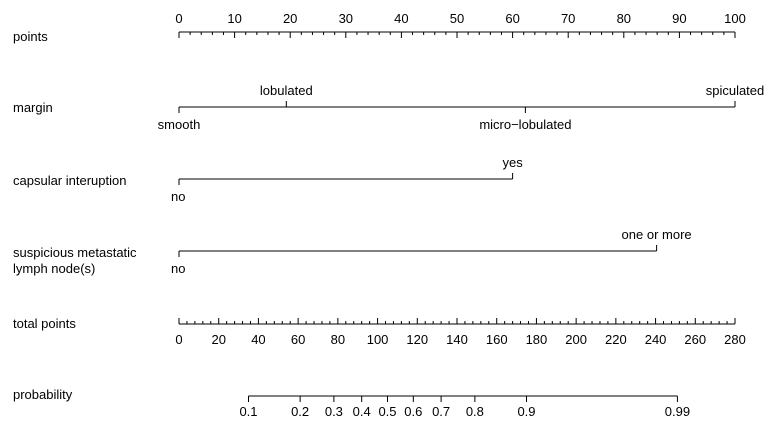 Image resolution: width=771 pixels, height=421 pixels. Describe the element at coordinates (362, 411) in the screenshot. I see `probability-tick-label-0.4: 0.4` at that location.